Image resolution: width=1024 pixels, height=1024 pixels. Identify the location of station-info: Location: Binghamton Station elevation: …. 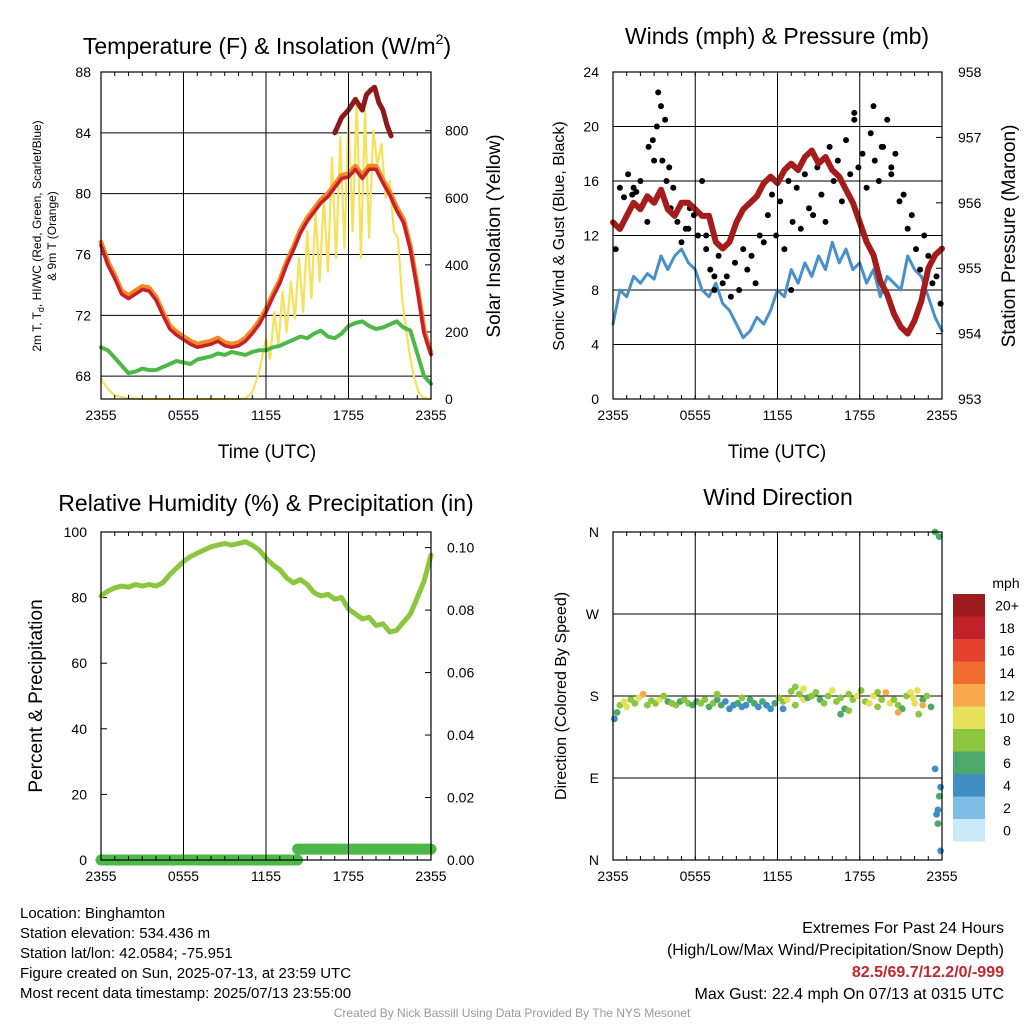
(185, 954).